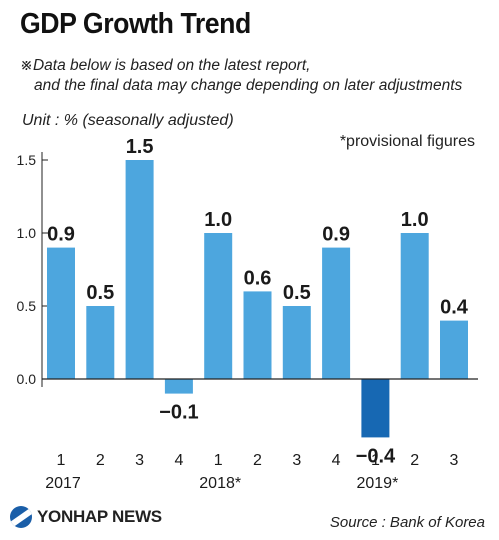  What do you see at coordinates (27, 160) in the screenshot?
I see `y-tick-label: 1.5` at bounding box center [27, 160].